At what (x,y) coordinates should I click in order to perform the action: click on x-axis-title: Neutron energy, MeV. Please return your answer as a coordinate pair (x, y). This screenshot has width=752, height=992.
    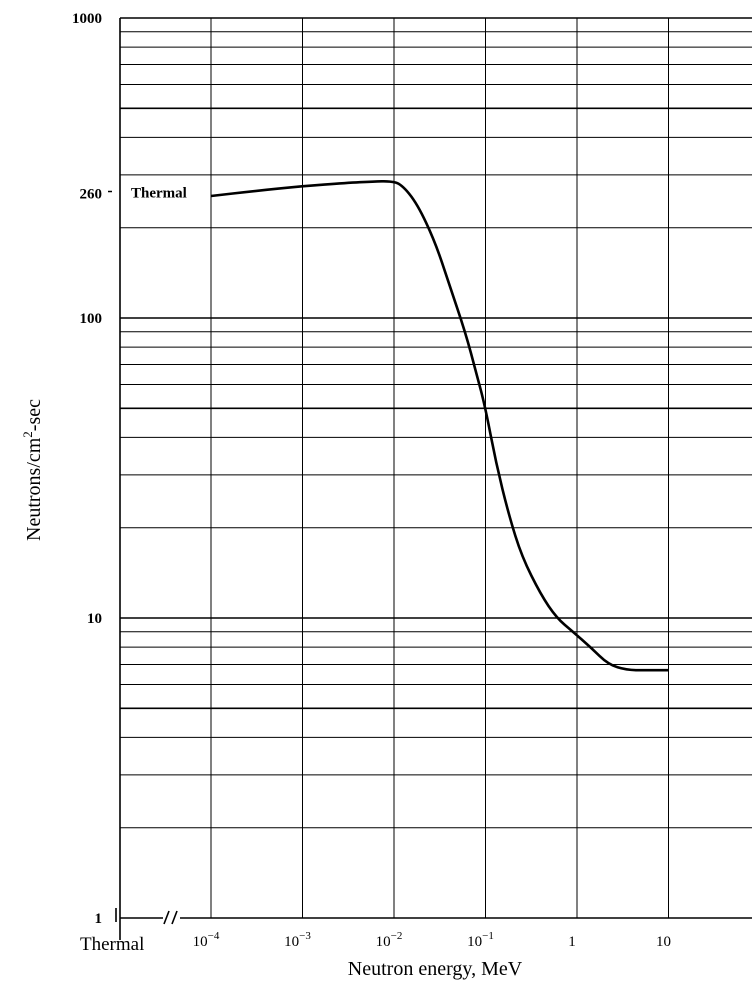
    Looking at the image, I should click on (435, 969).